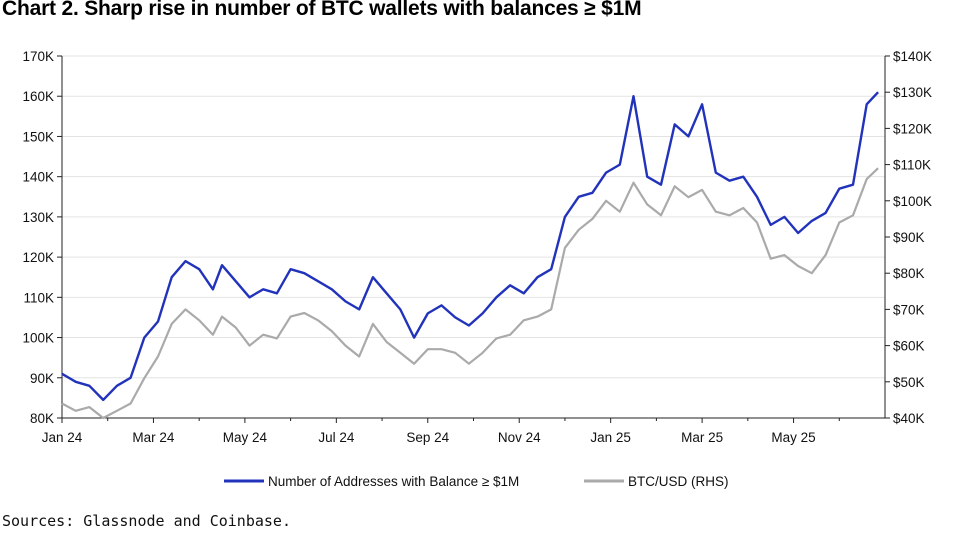 The height and width of the screenshot is (538, 960). I want to click on right-tick-label: $110K, so click(912, 165).